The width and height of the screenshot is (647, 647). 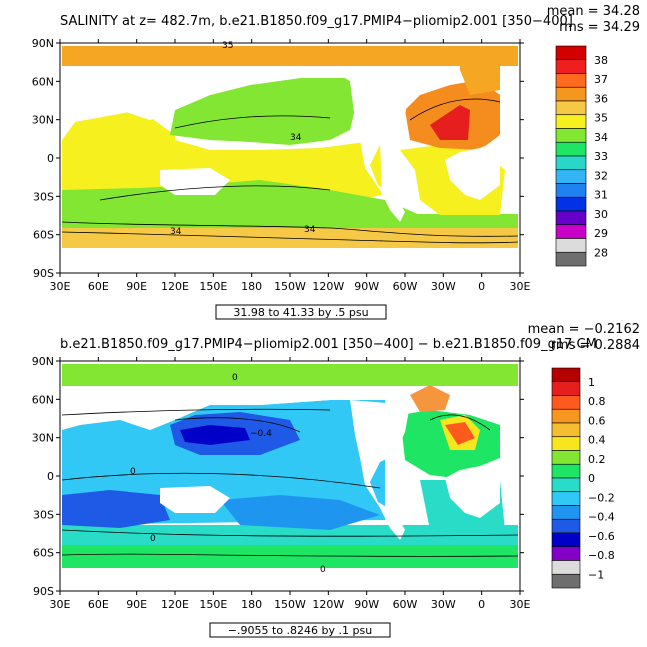 I want to click on top-contour-label-4: 34, so click(x=310, y=230).